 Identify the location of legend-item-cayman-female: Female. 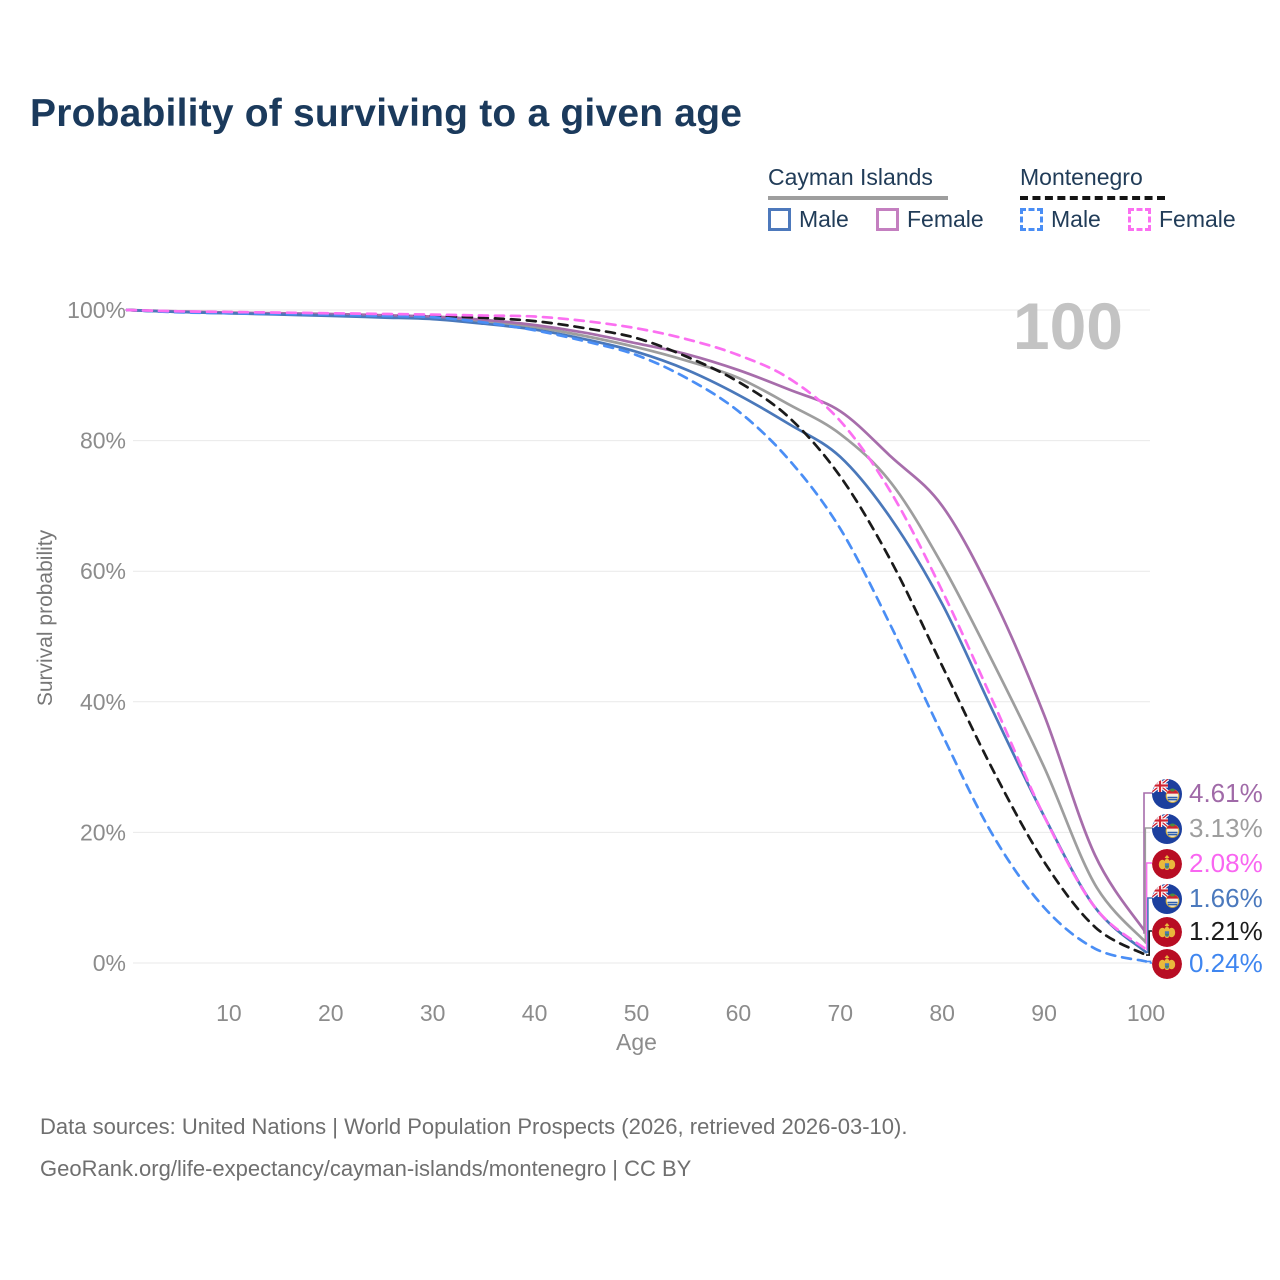
(930, 219).